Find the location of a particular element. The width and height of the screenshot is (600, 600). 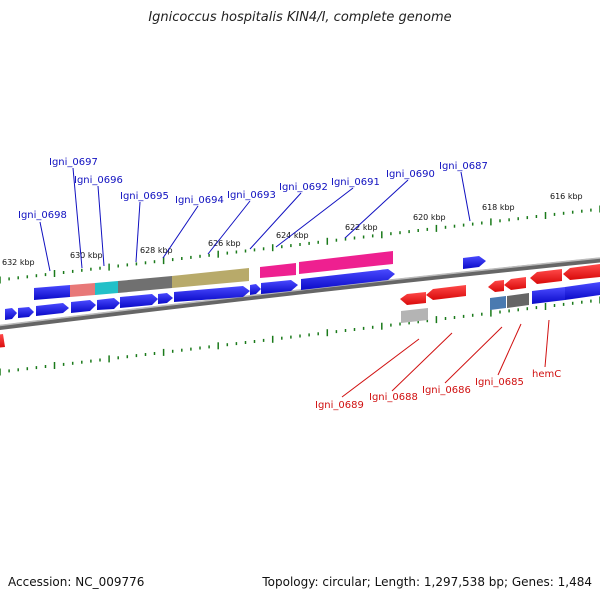

reverse-leader-lines is located at coordinates (445, 358).